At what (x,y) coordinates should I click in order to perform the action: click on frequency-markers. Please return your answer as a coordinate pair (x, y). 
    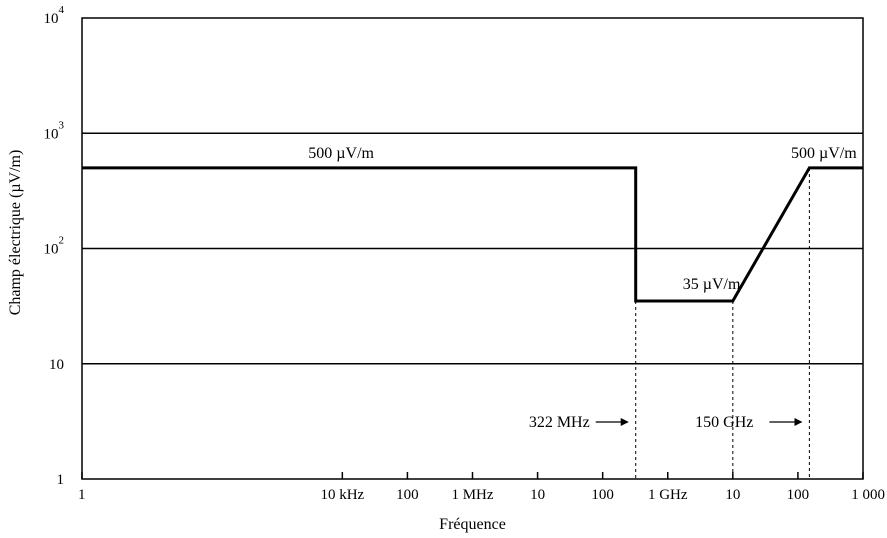
    Looking at the image, I should click on (702, 323).